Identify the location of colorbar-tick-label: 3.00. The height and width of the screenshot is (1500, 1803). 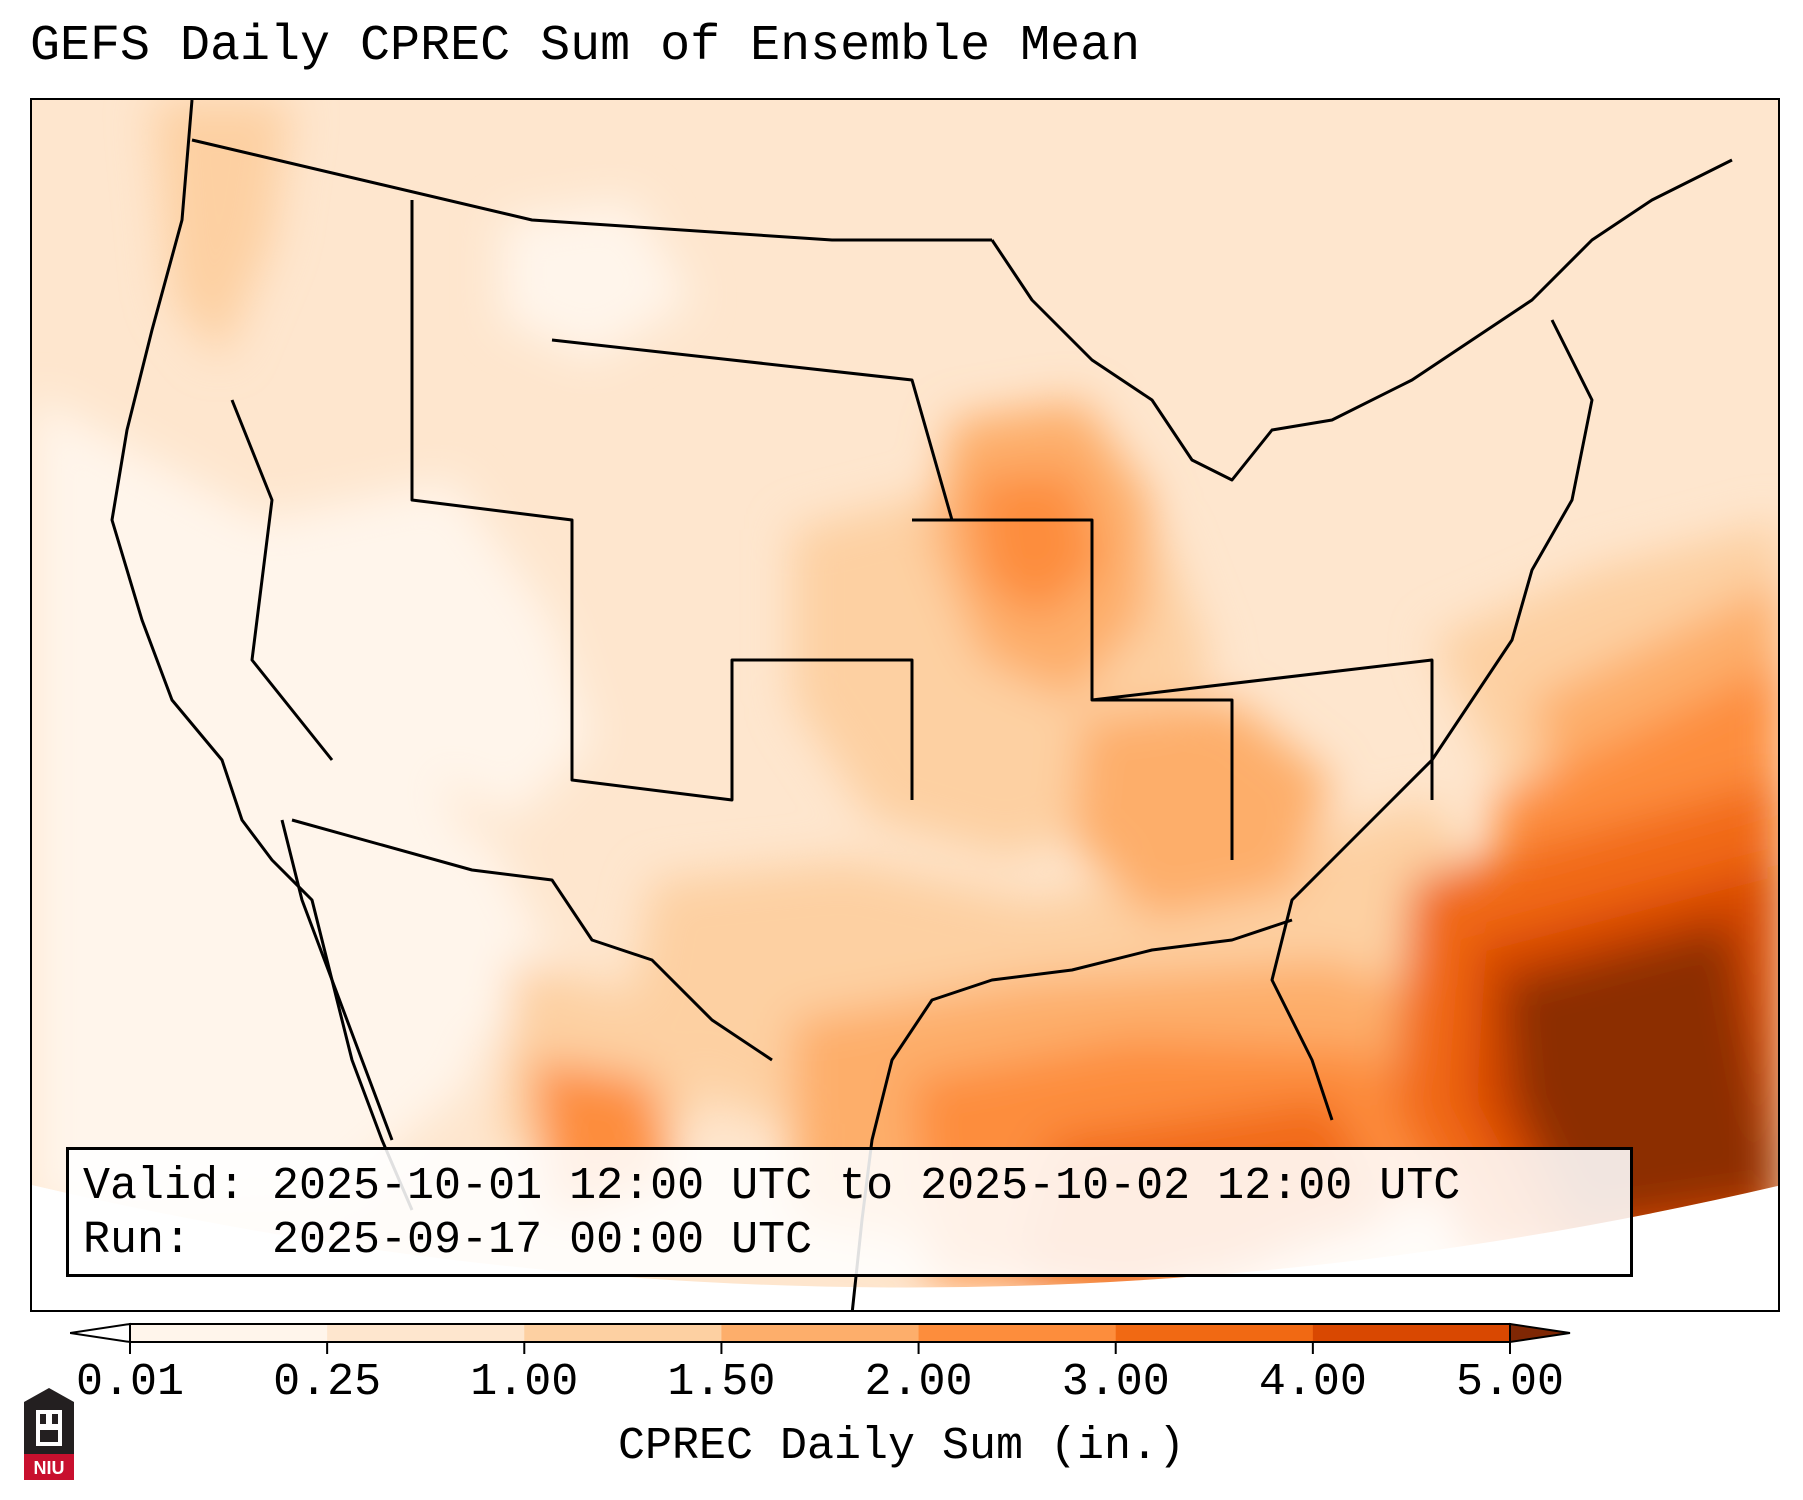
(1115, 1382).